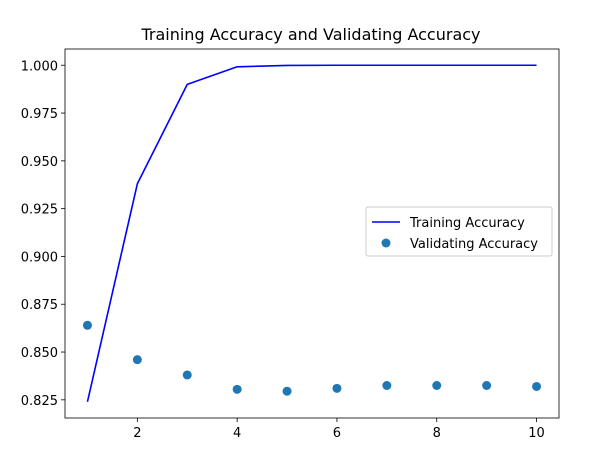 The width and height of the screenshot is (589, 457). I want to click on y-tick-label: 0.925, so click(39, 210).